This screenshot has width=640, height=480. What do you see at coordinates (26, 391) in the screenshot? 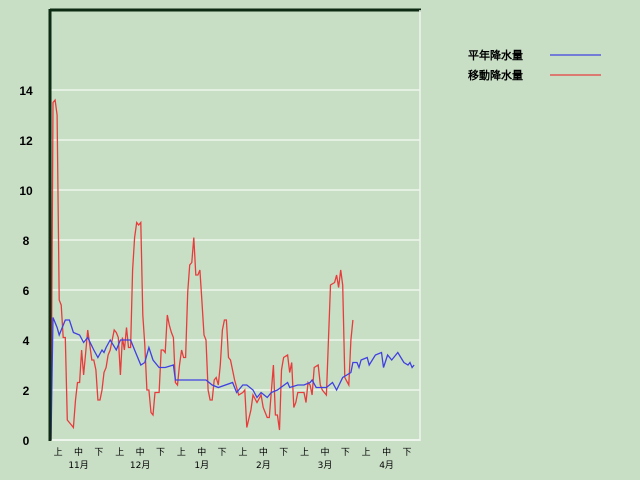
I see `y-tick-label: 2` at bounding box center [26, 391].